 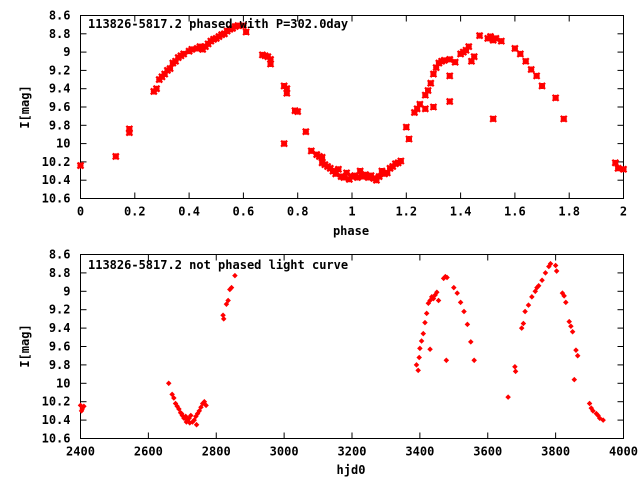 I want to click on phased-y-tick-label: 9, so click(x=66, y=52).